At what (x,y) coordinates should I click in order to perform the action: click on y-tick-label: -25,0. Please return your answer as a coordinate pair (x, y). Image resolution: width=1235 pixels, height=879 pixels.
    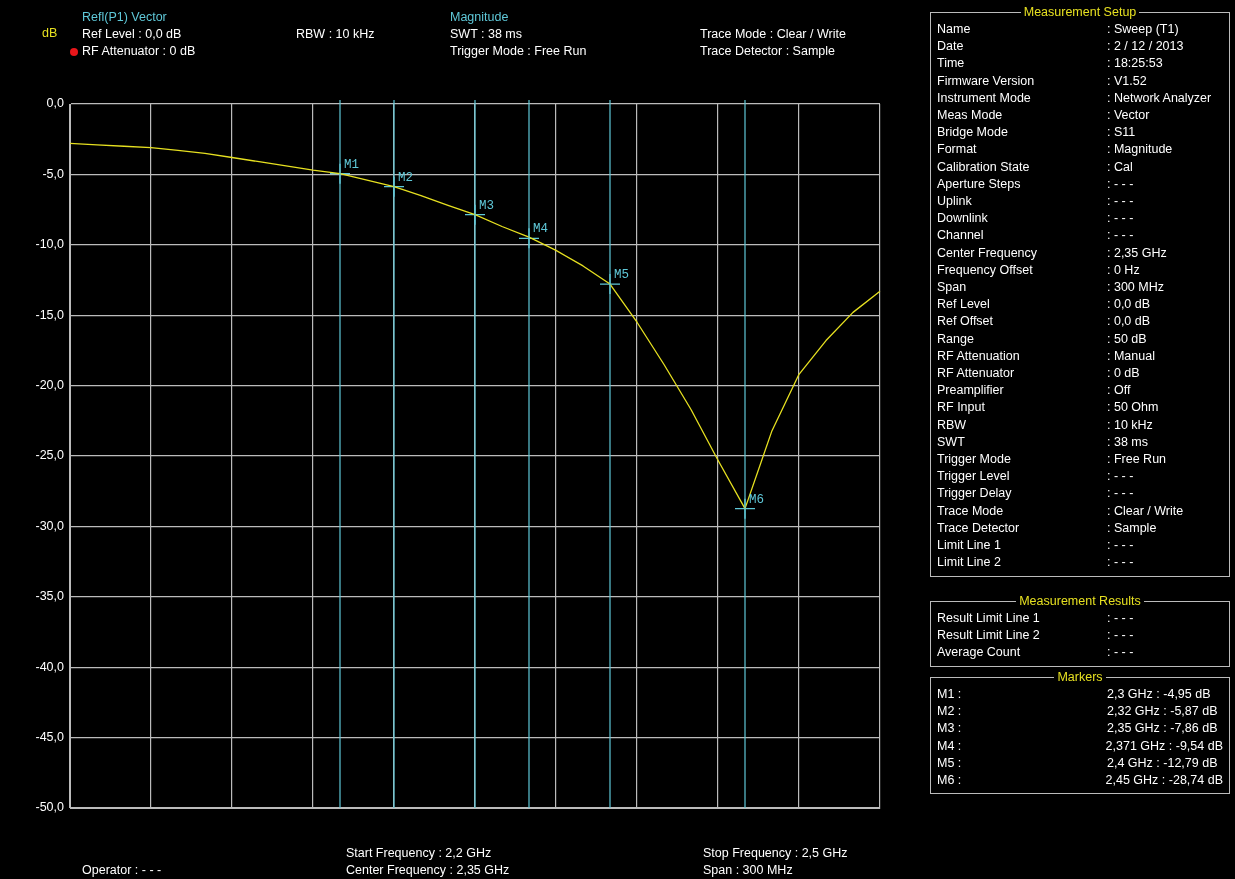
    Looking at the image, I should click on (50, 455).